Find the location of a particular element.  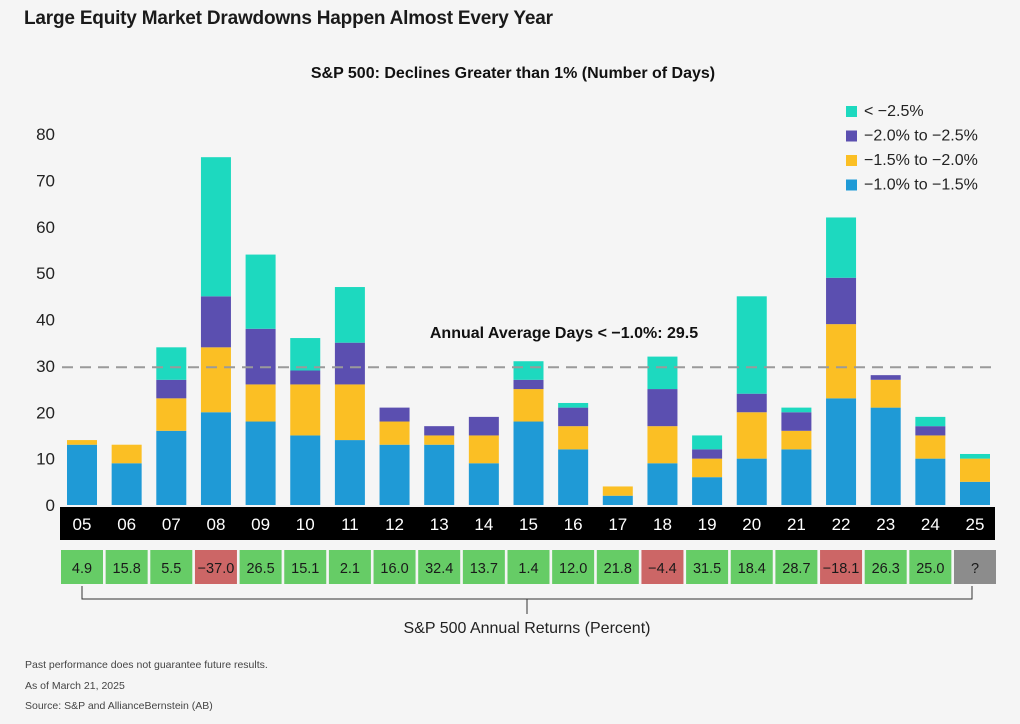

bar-segment-19-s2 is located at coordinates (707, 454).